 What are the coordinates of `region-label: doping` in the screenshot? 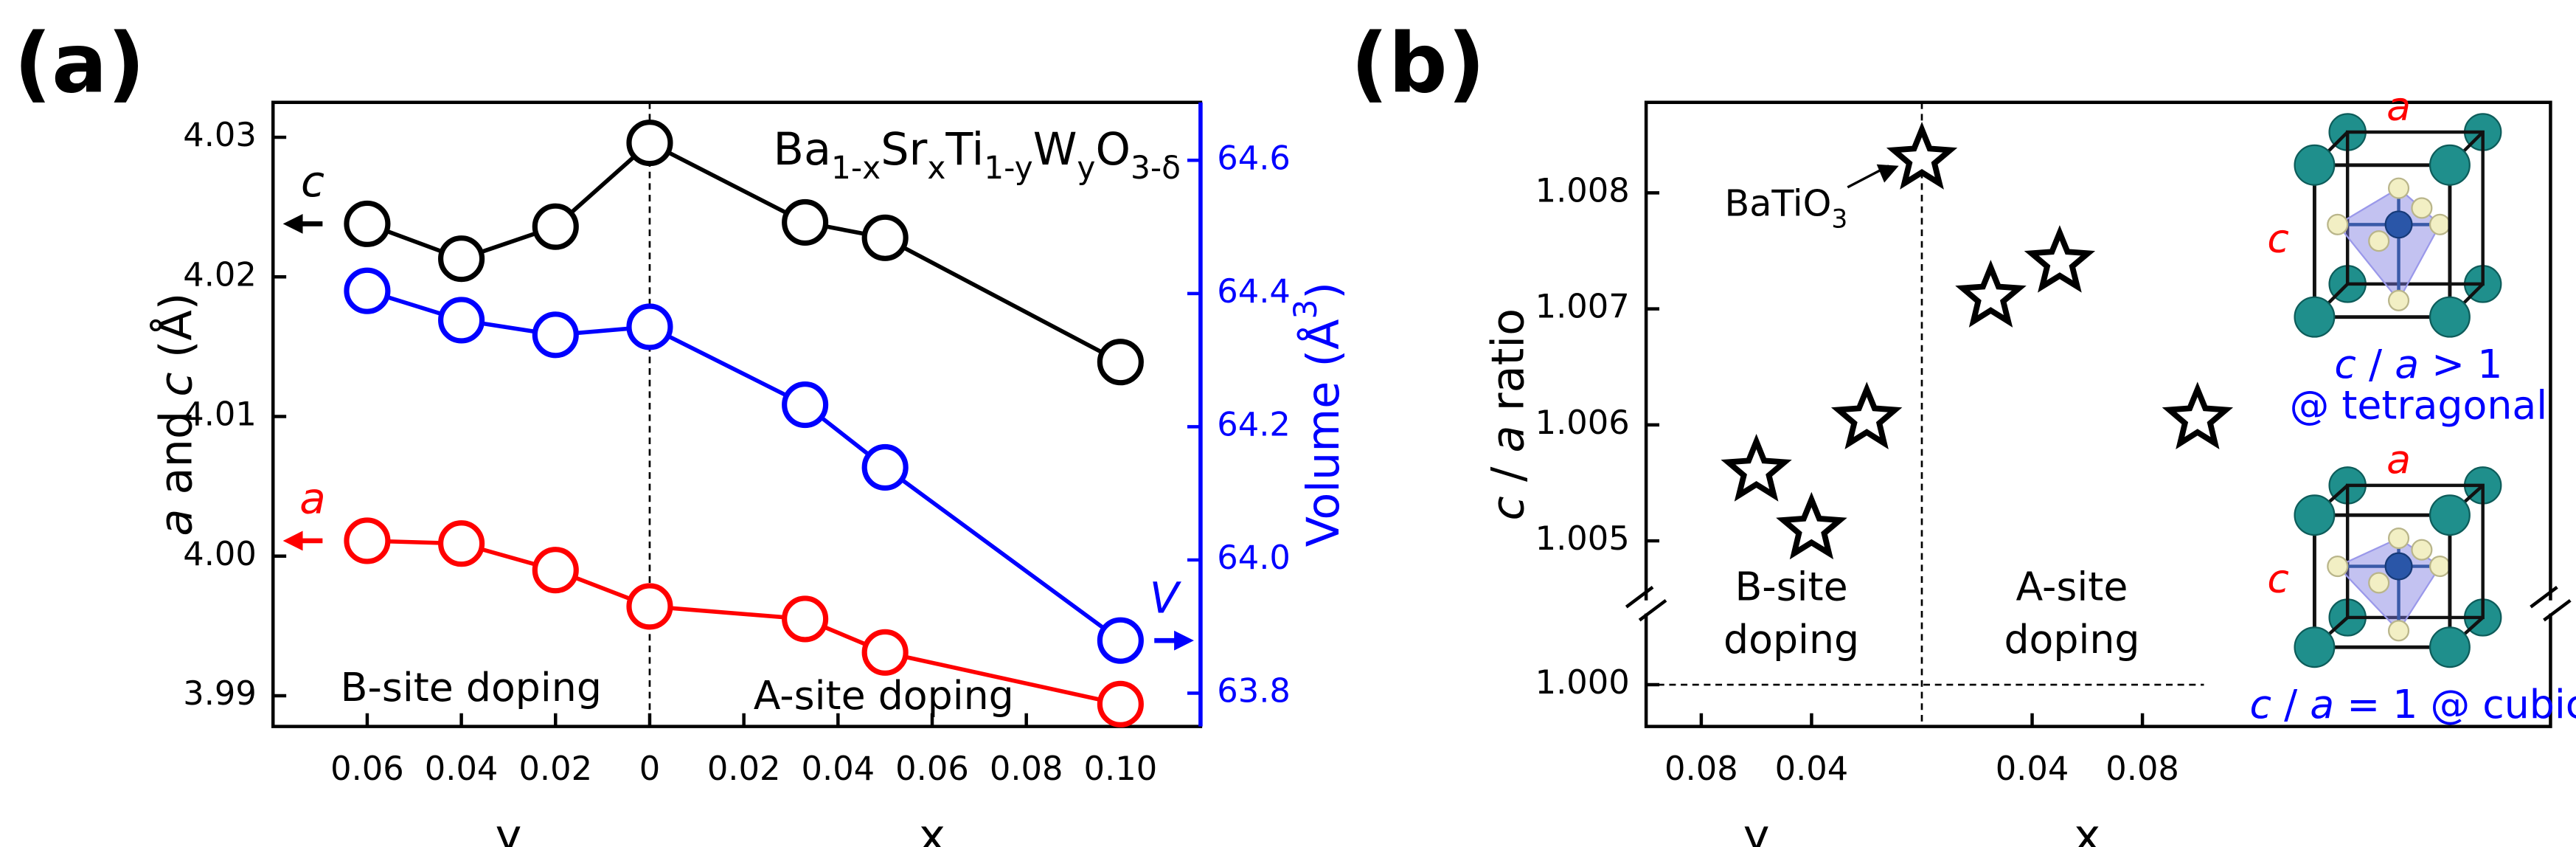 It's located at (2071, 639).